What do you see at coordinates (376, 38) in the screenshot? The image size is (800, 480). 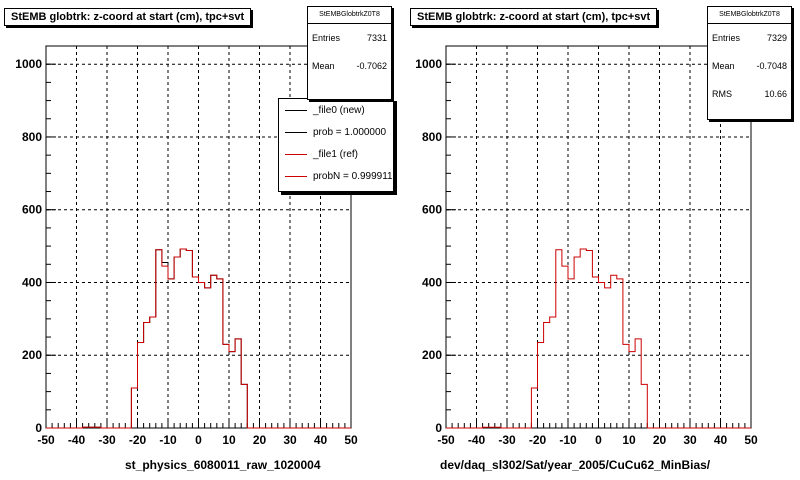 I see `stats-entries-value: 7331` at bounding box center [376, 38].